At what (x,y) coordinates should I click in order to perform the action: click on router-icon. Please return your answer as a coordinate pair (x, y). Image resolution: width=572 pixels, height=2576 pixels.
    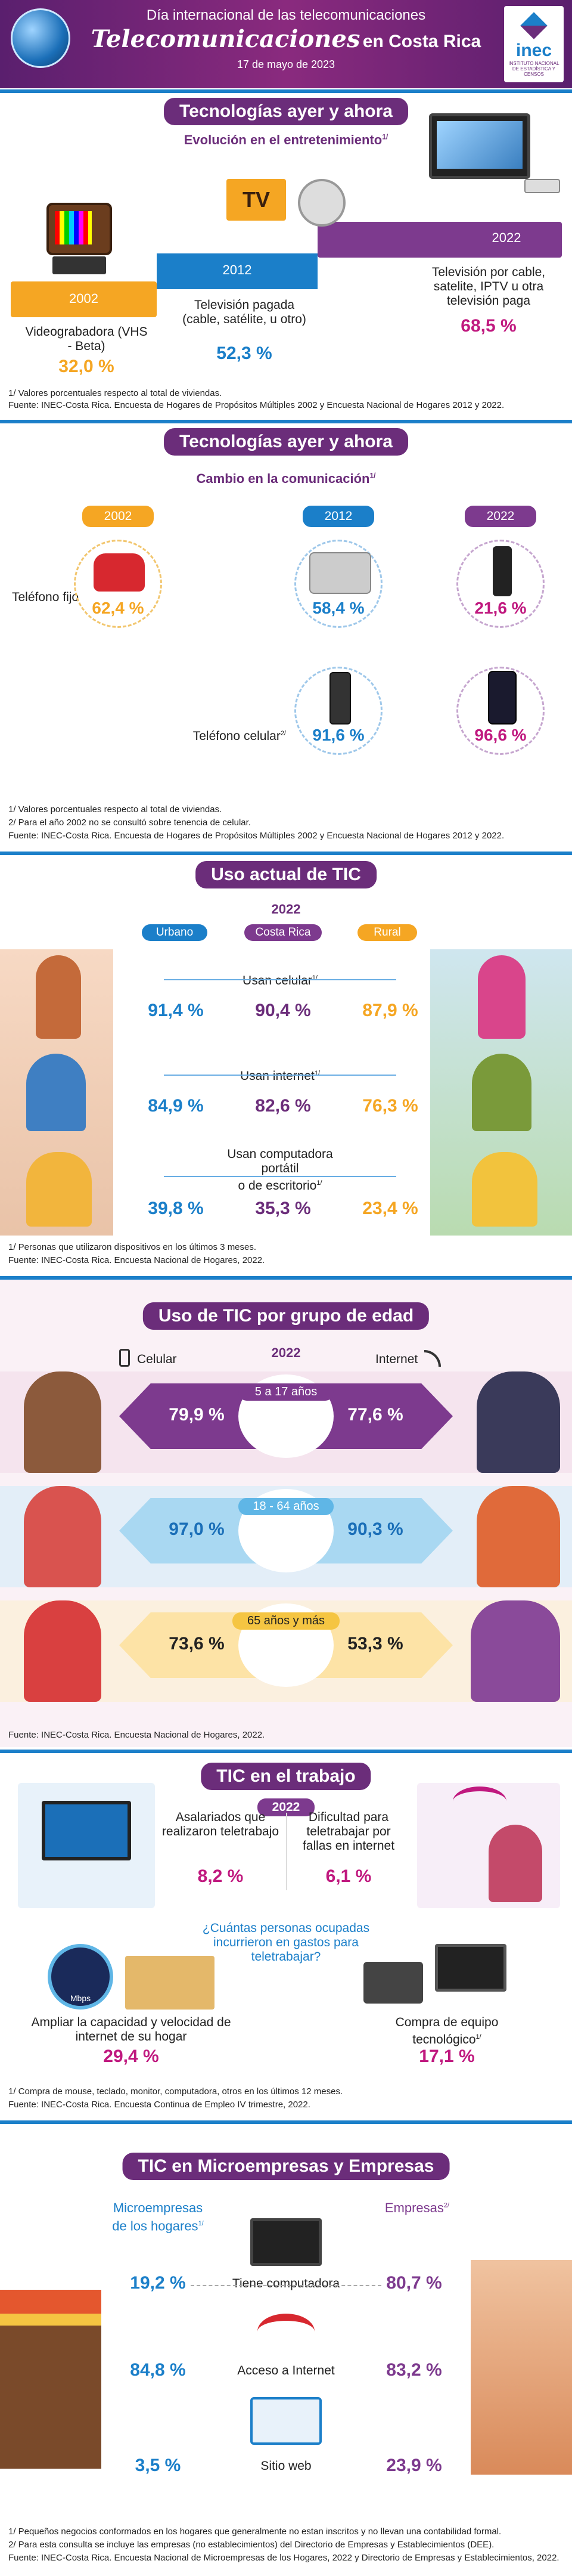
    Looking at the image, I should click on (542, 186).